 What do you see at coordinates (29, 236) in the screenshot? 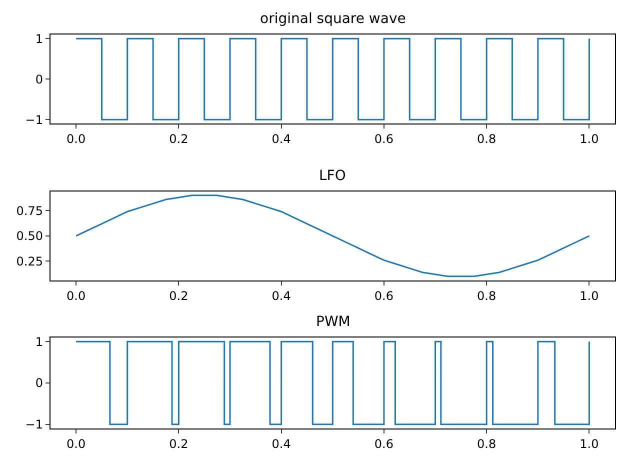
I see `y-tick-label: 0.50` at bounding box center [29, 236].